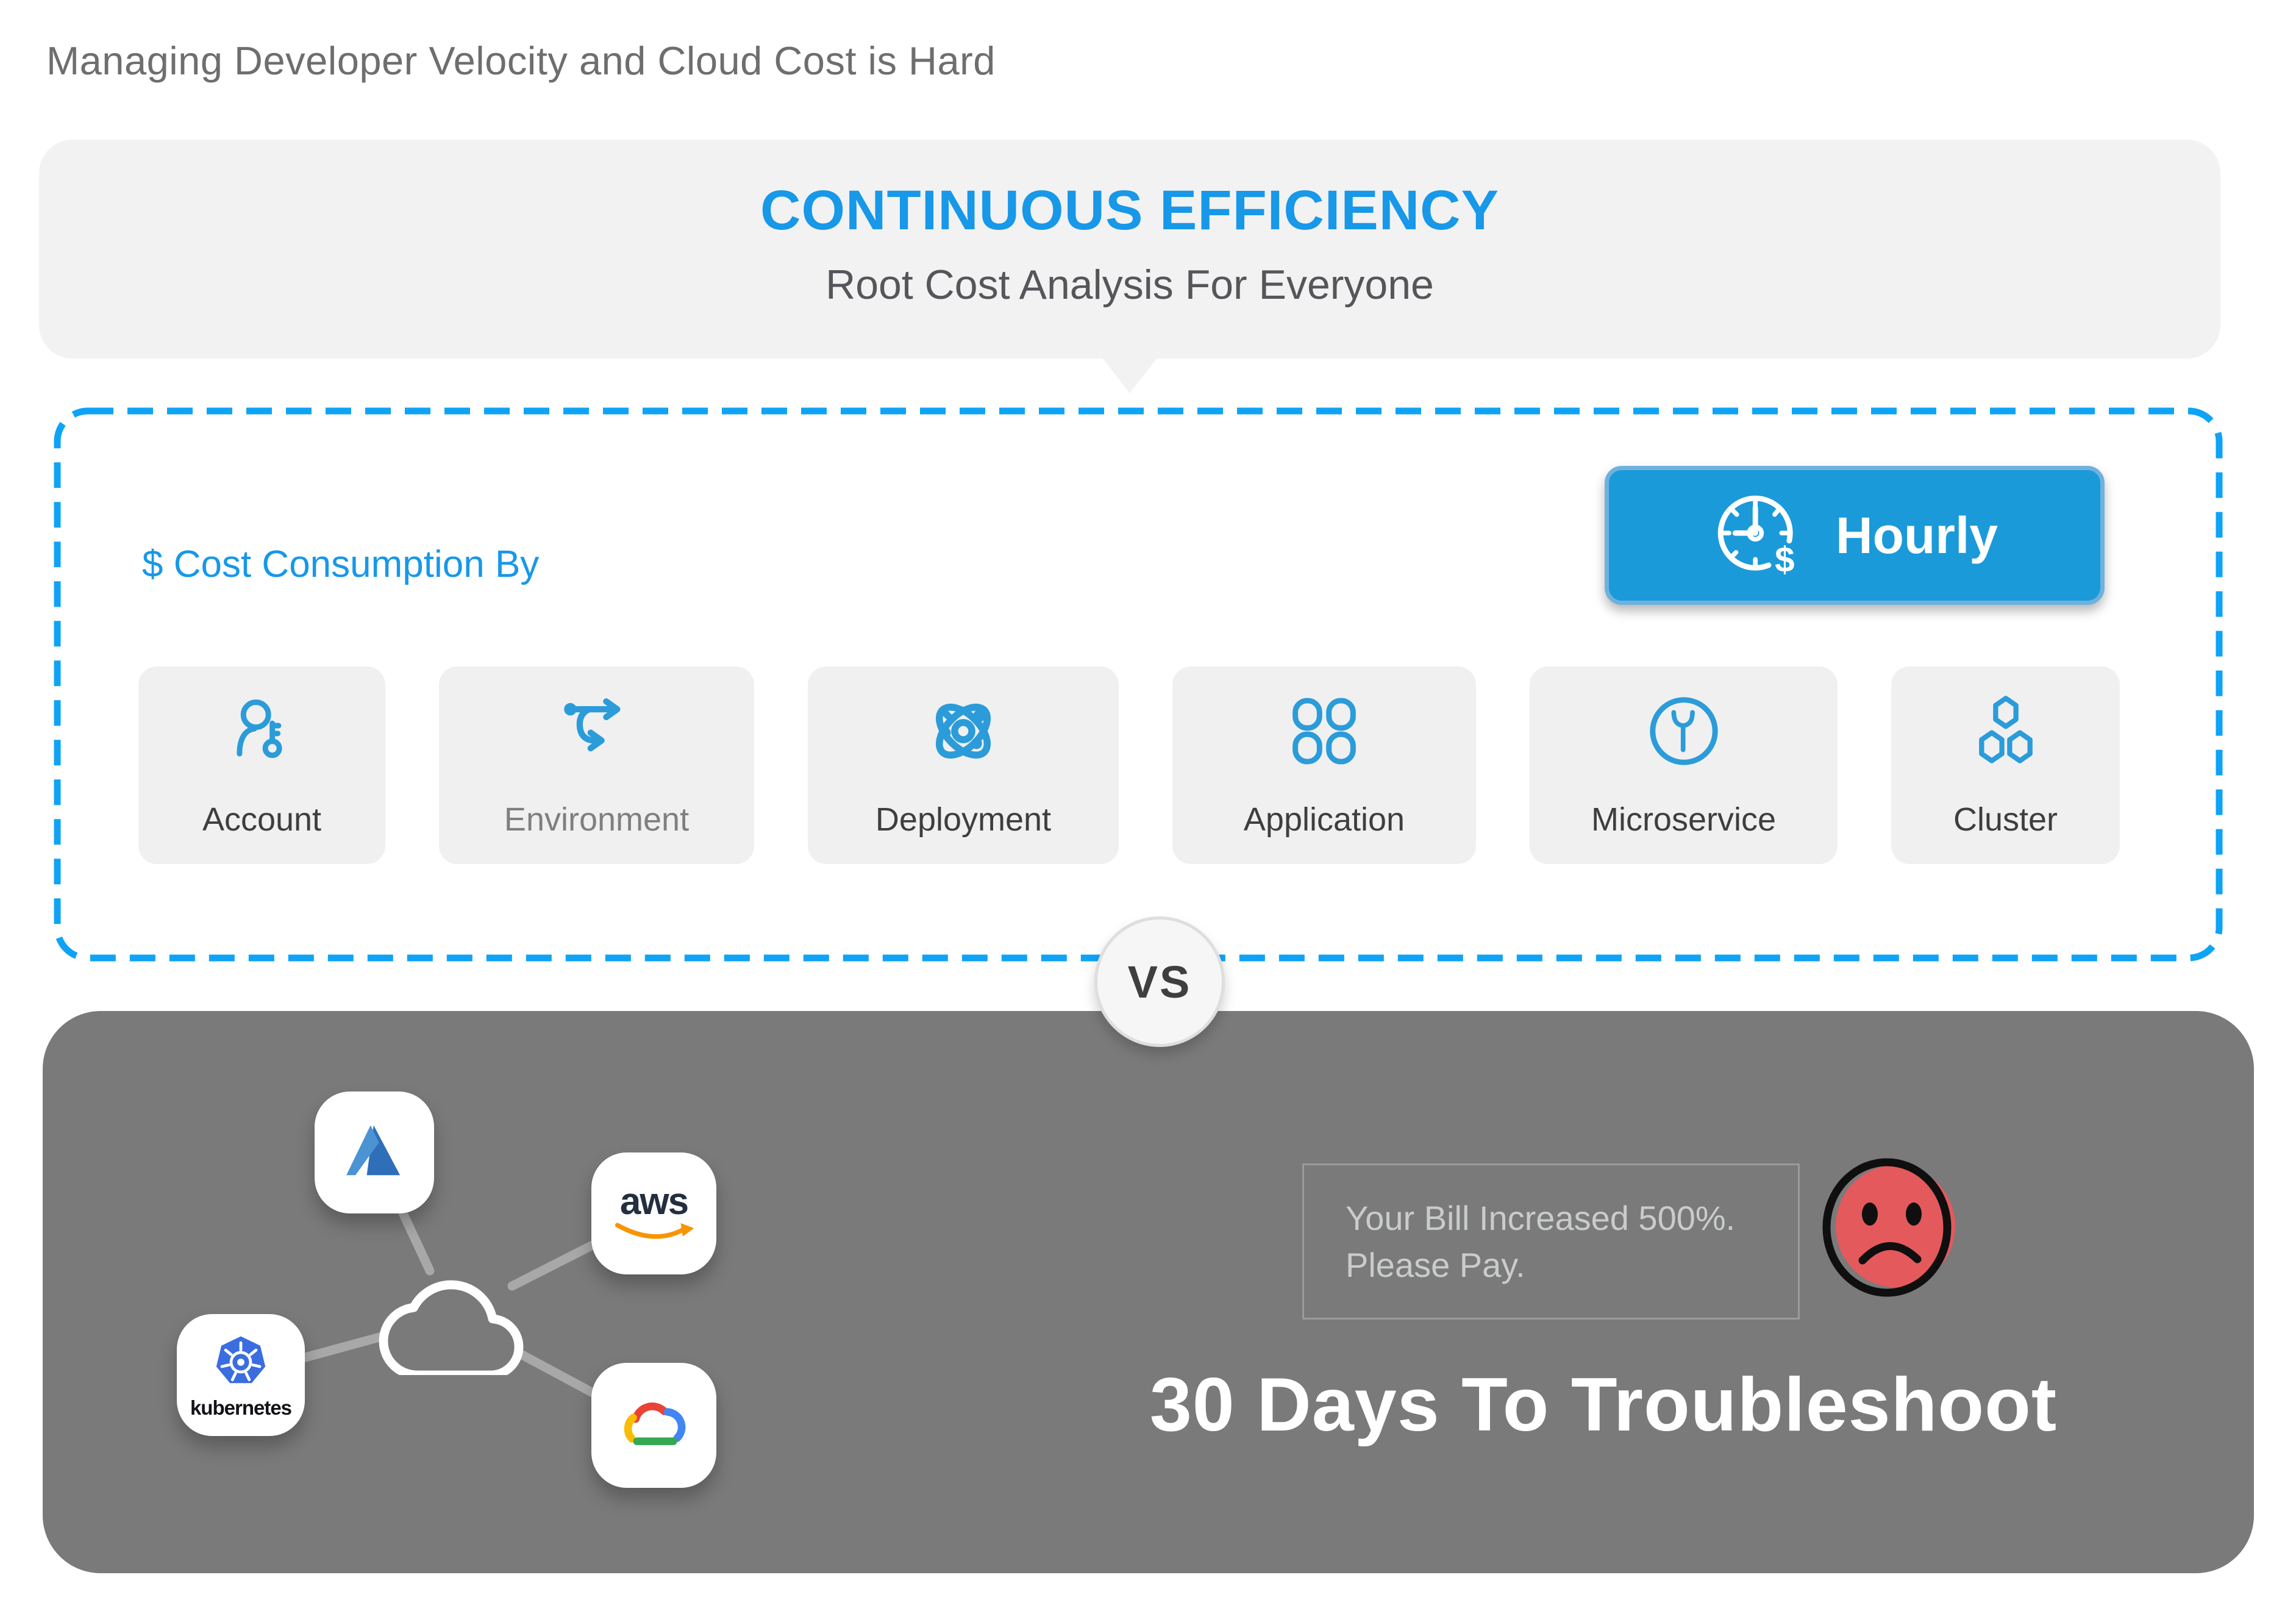  Describe the element at coordinates (241, 1360) in the screenshot. I see `kubernetes-logo` at that location.